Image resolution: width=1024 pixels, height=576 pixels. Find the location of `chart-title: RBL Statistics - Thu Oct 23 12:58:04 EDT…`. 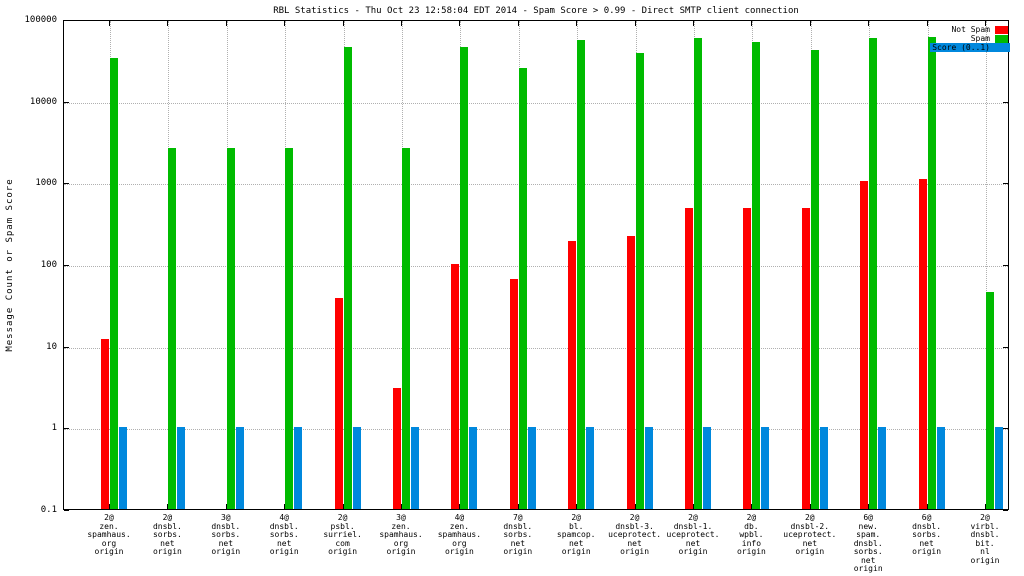

chart-title: RBL Statistics - Thu Oct 23 12:58:04 EDT… is located at coordinates (536, 11).